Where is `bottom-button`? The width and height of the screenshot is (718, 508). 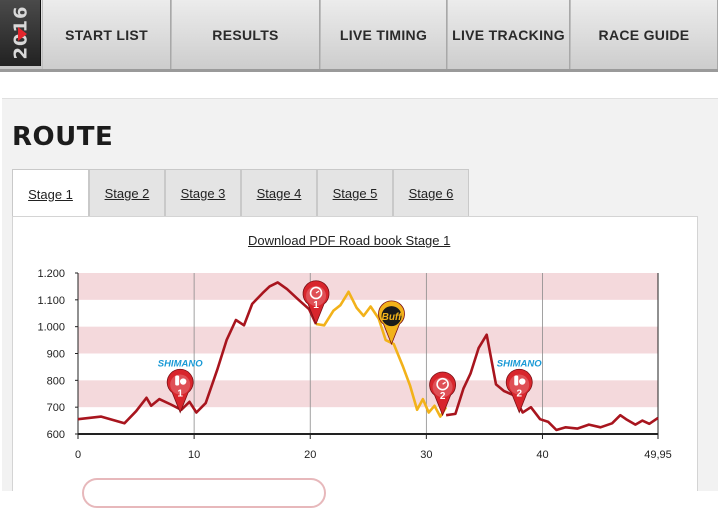
bottom-button is located at coordinates (204, 493).